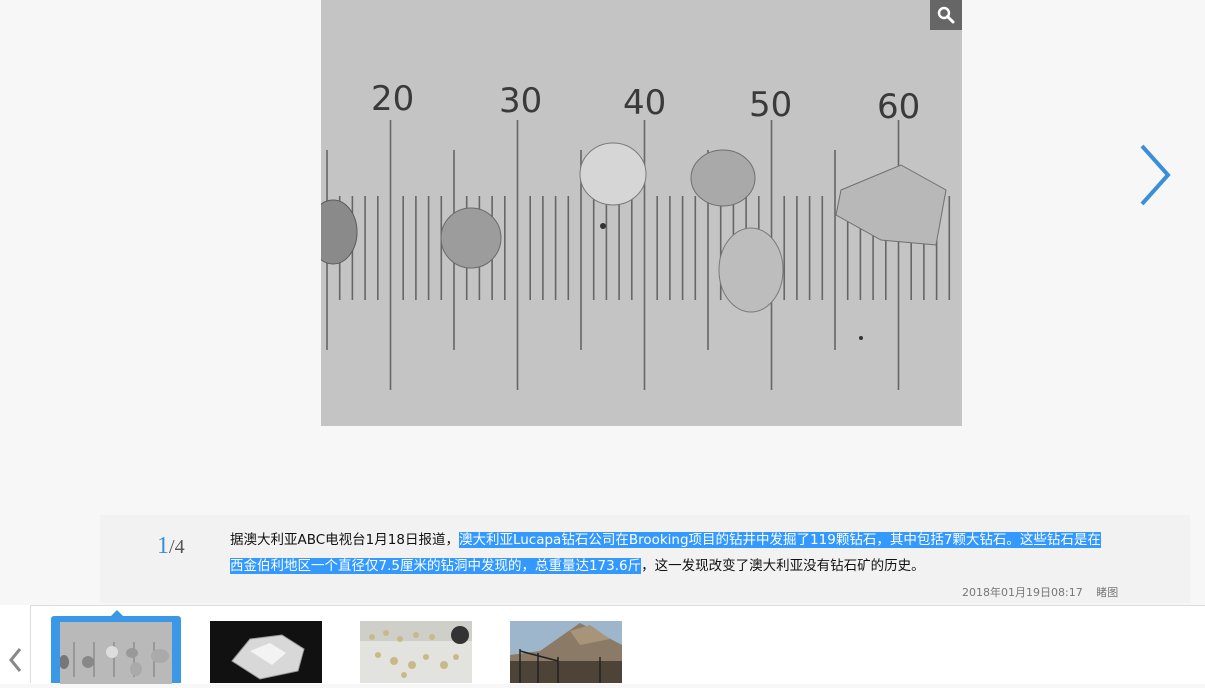 This screenshot has width=1205, height=688. I want to click on article-meta: 2018年01月19日08:17 睹图, so click(1040, 592).